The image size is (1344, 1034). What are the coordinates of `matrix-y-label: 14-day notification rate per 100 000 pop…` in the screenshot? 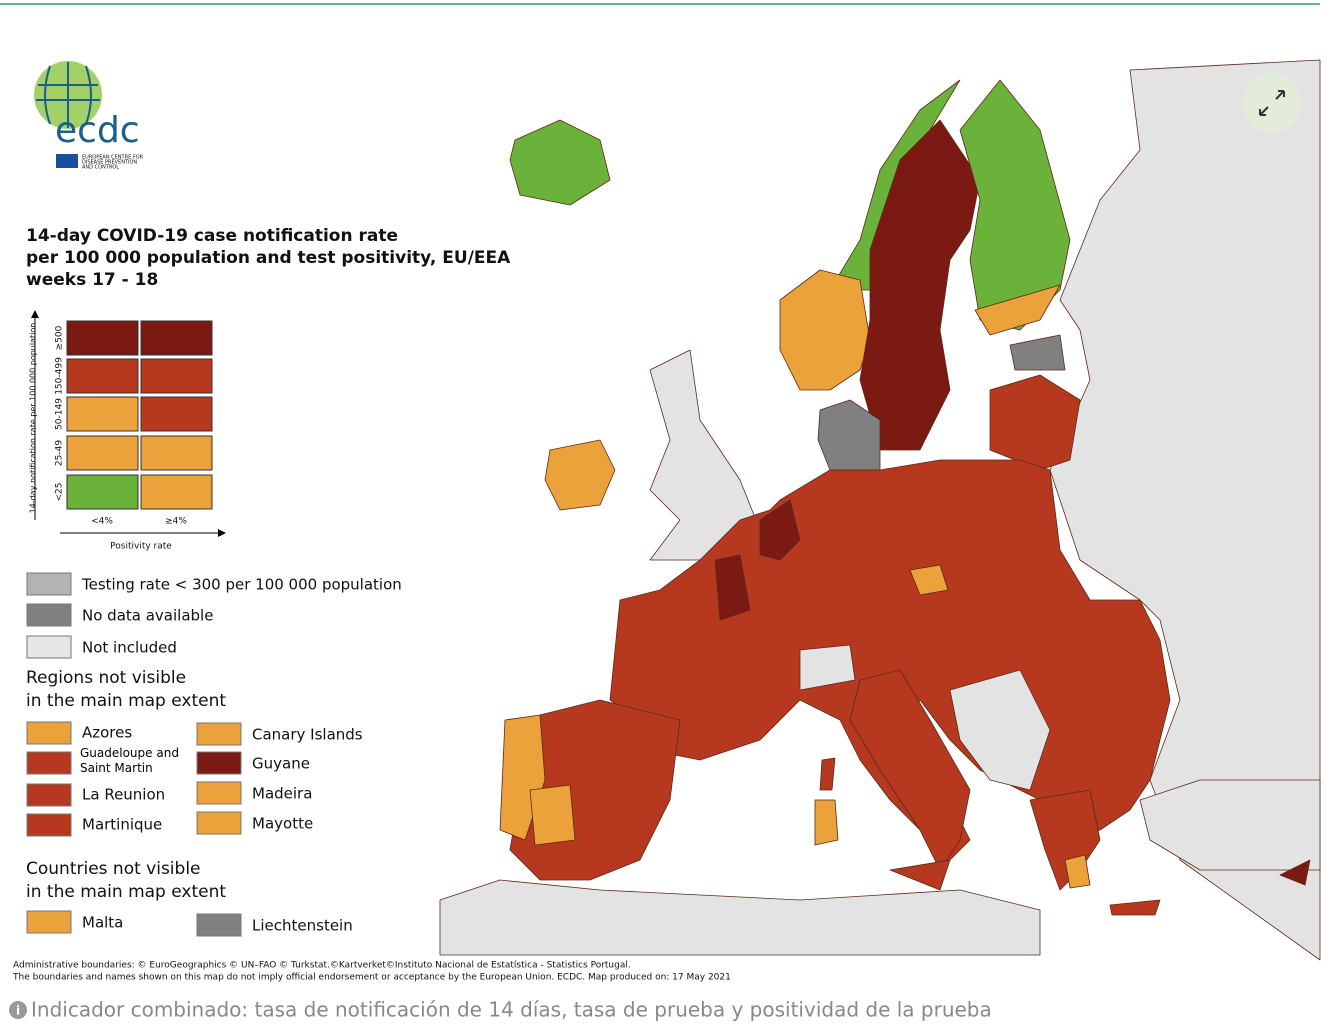 It's located at (33, 418).